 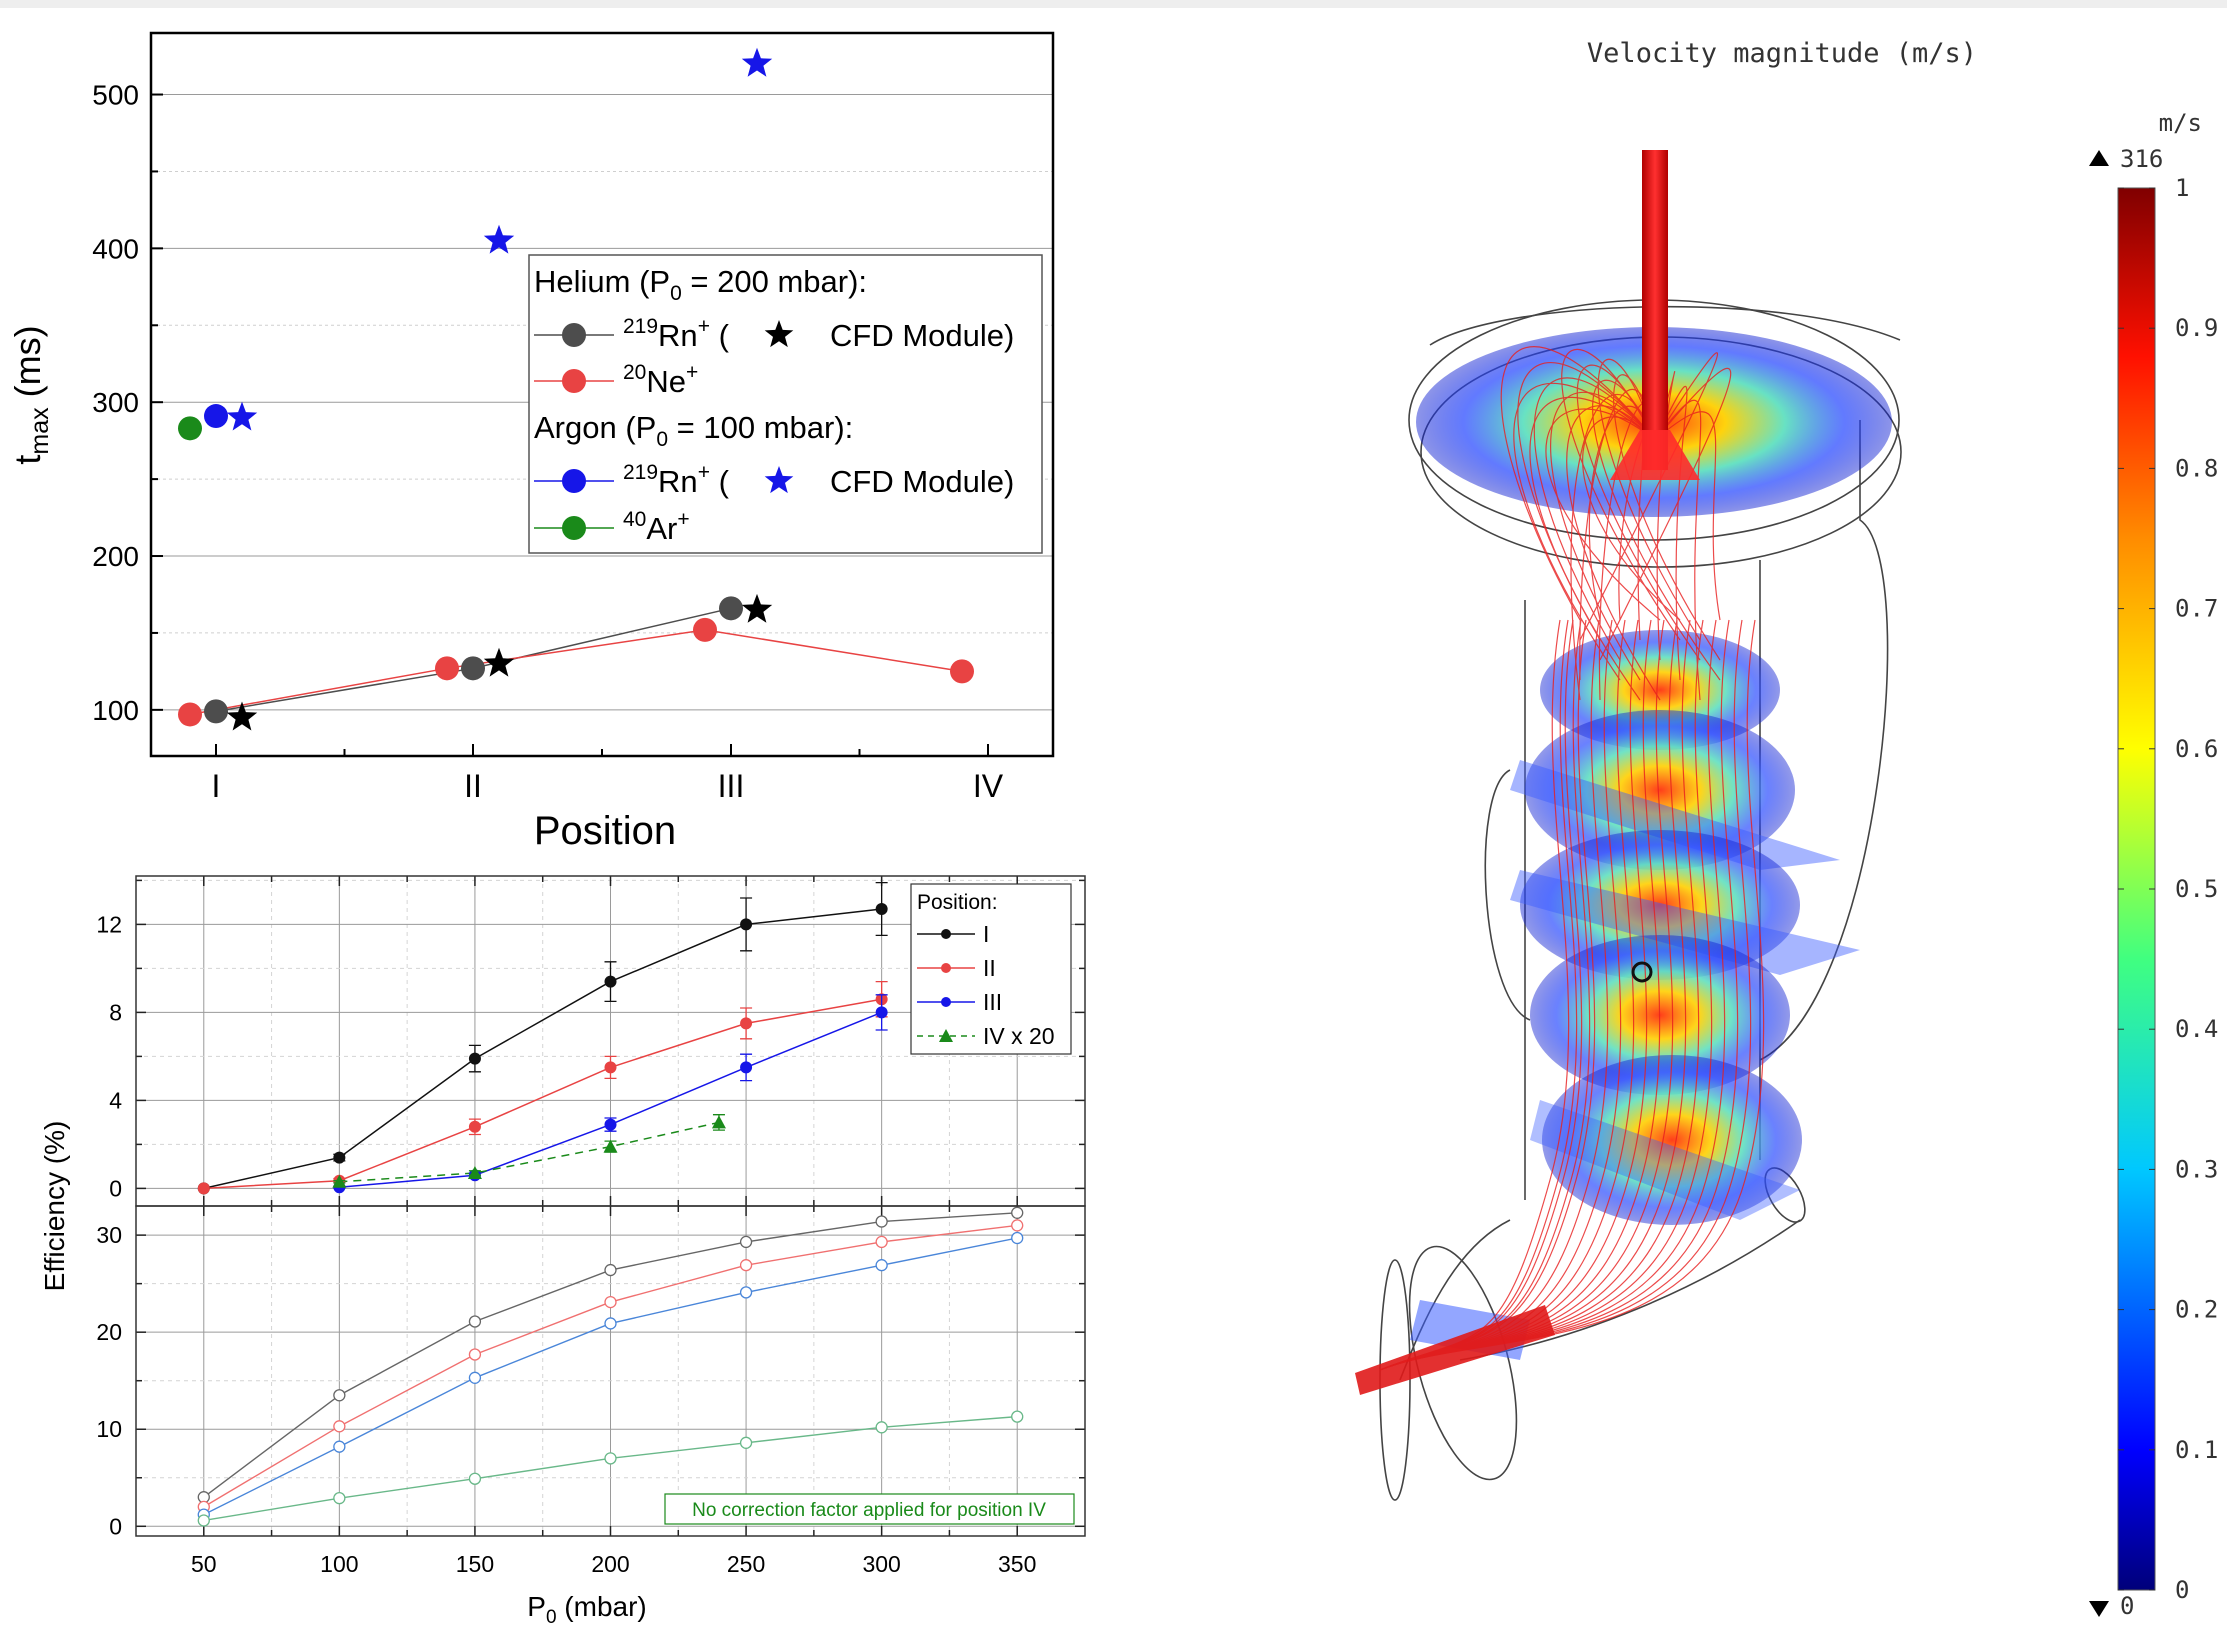 What do you see at coordinates (2196, 749) in the screenshot?
I see `colorbar-tick-label: 0.6` at bounding box center [2196, 749].